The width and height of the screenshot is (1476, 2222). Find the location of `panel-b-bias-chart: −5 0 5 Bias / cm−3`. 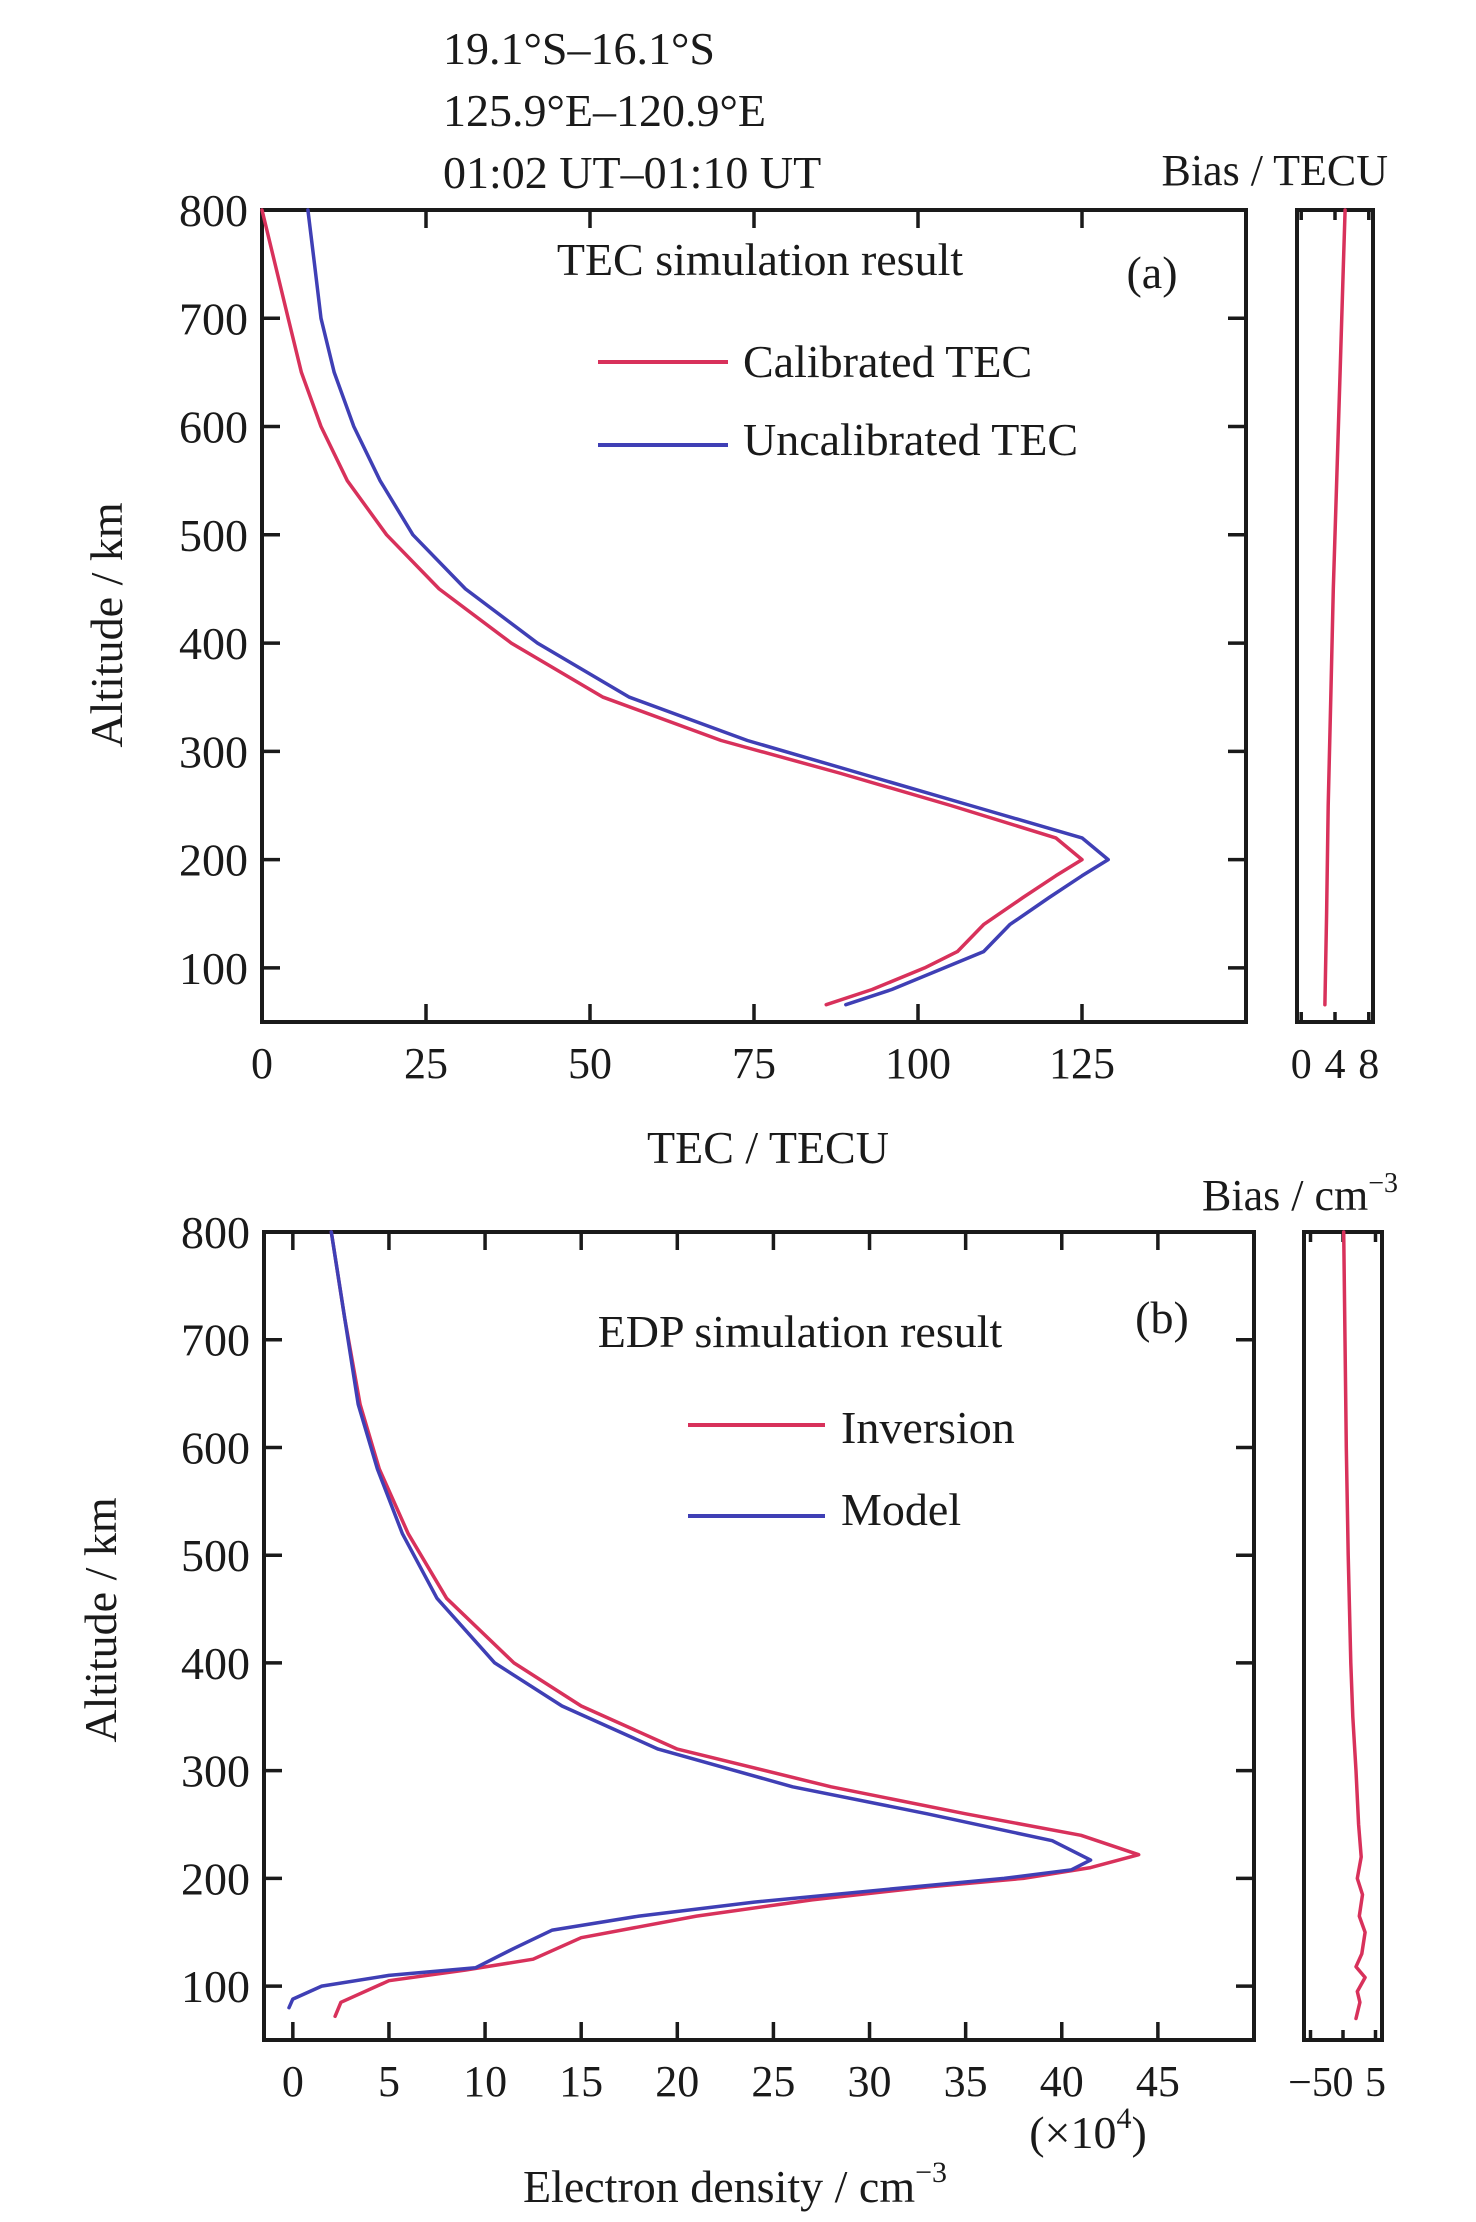

panel-b-bias-chart: −5 0 5 Bias / cm−3 is located at coordinates (1300, 1637).